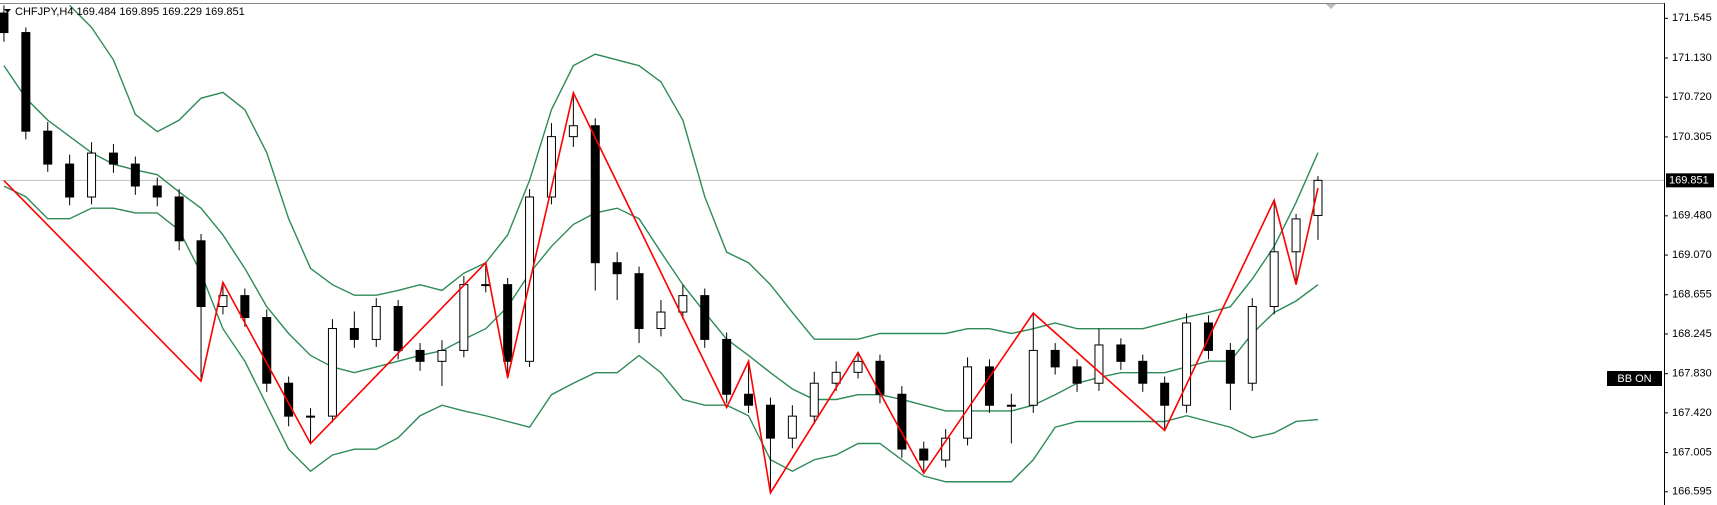 The width and height of the screenshot is (1717, 505). What do you see at coordinates (1692, 452) in the screenshot?
I see `y-tick-label: 167.005` at bounding box center [1692, 452].